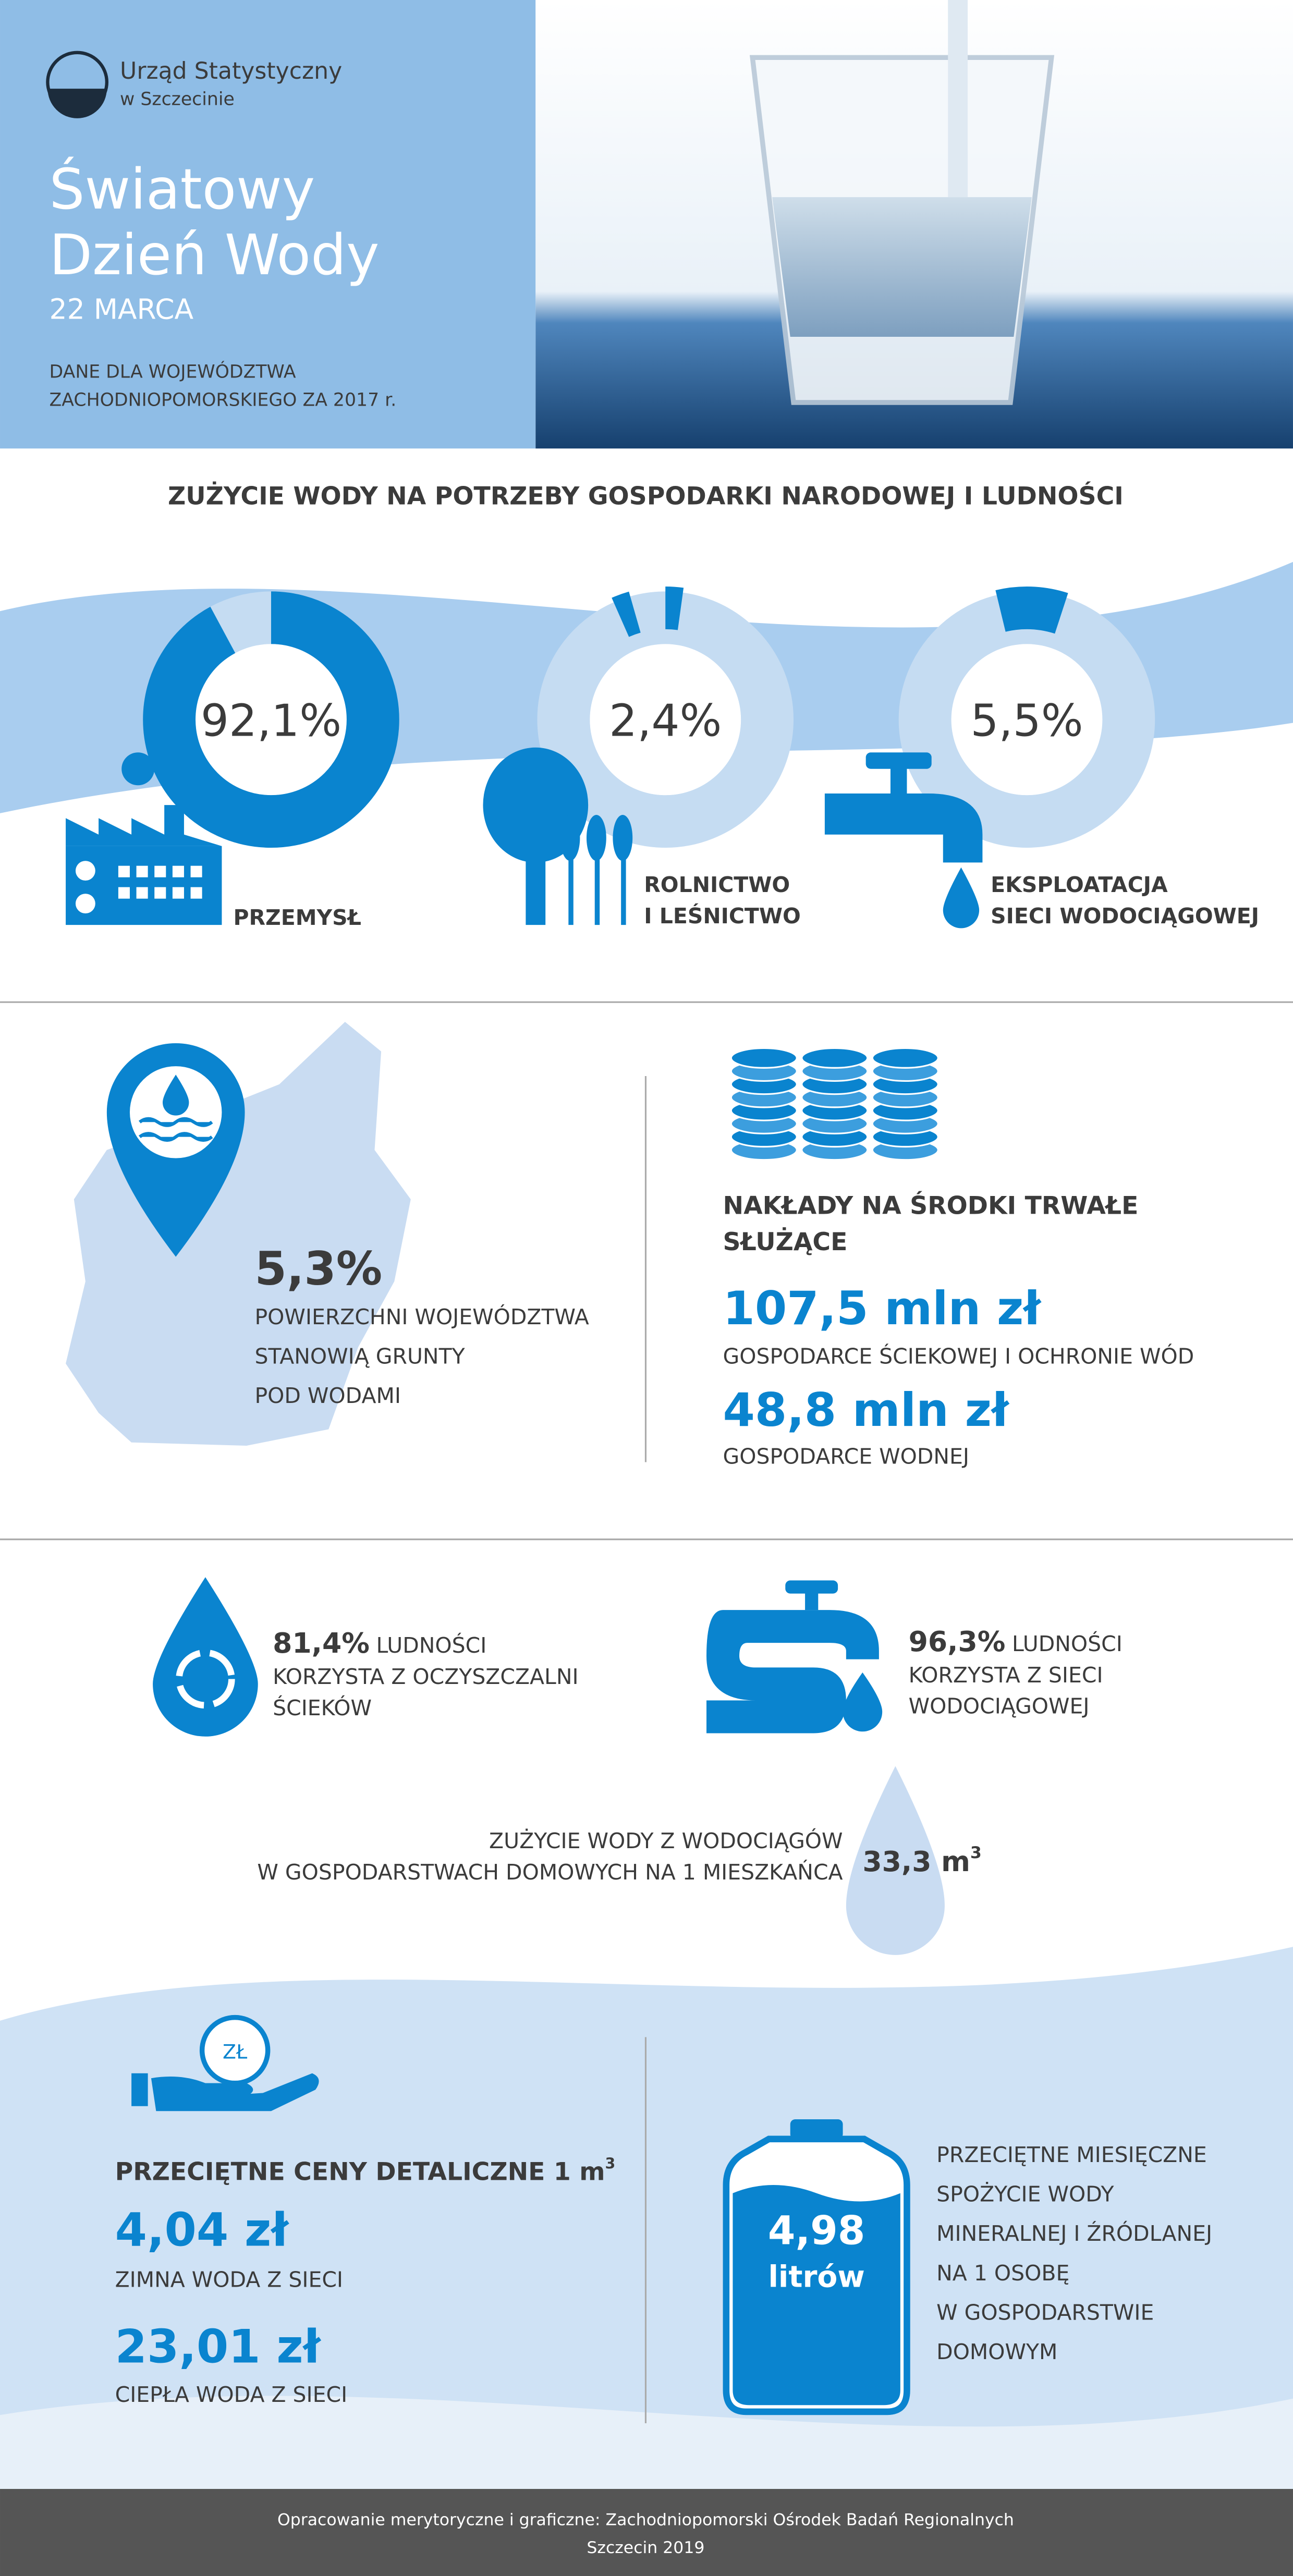 This screenshot has width=1293, height=2576. Describe the element at coordinates (1074, 2233) in the screenshot. I see `mineral-text: MINERALNEJ I ŹRÓDLANEJ` at that location.